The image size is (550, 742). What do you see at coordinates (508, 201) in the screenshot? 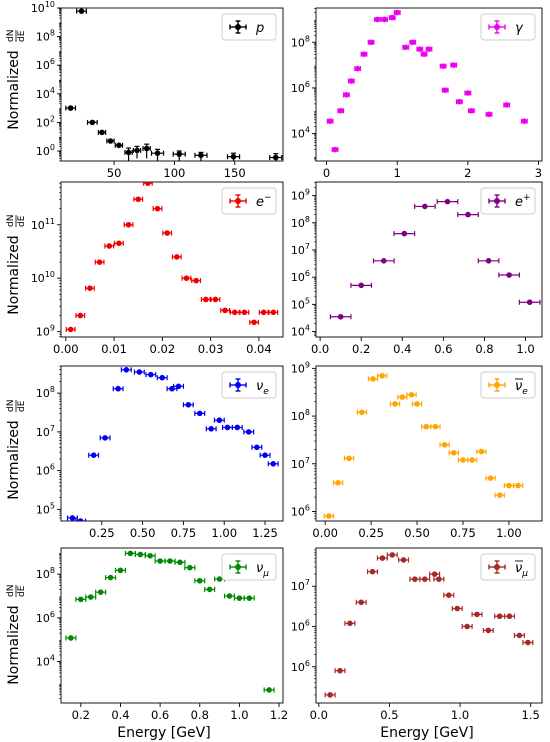
I see `legend: e+` at bounding box center [508, 201].